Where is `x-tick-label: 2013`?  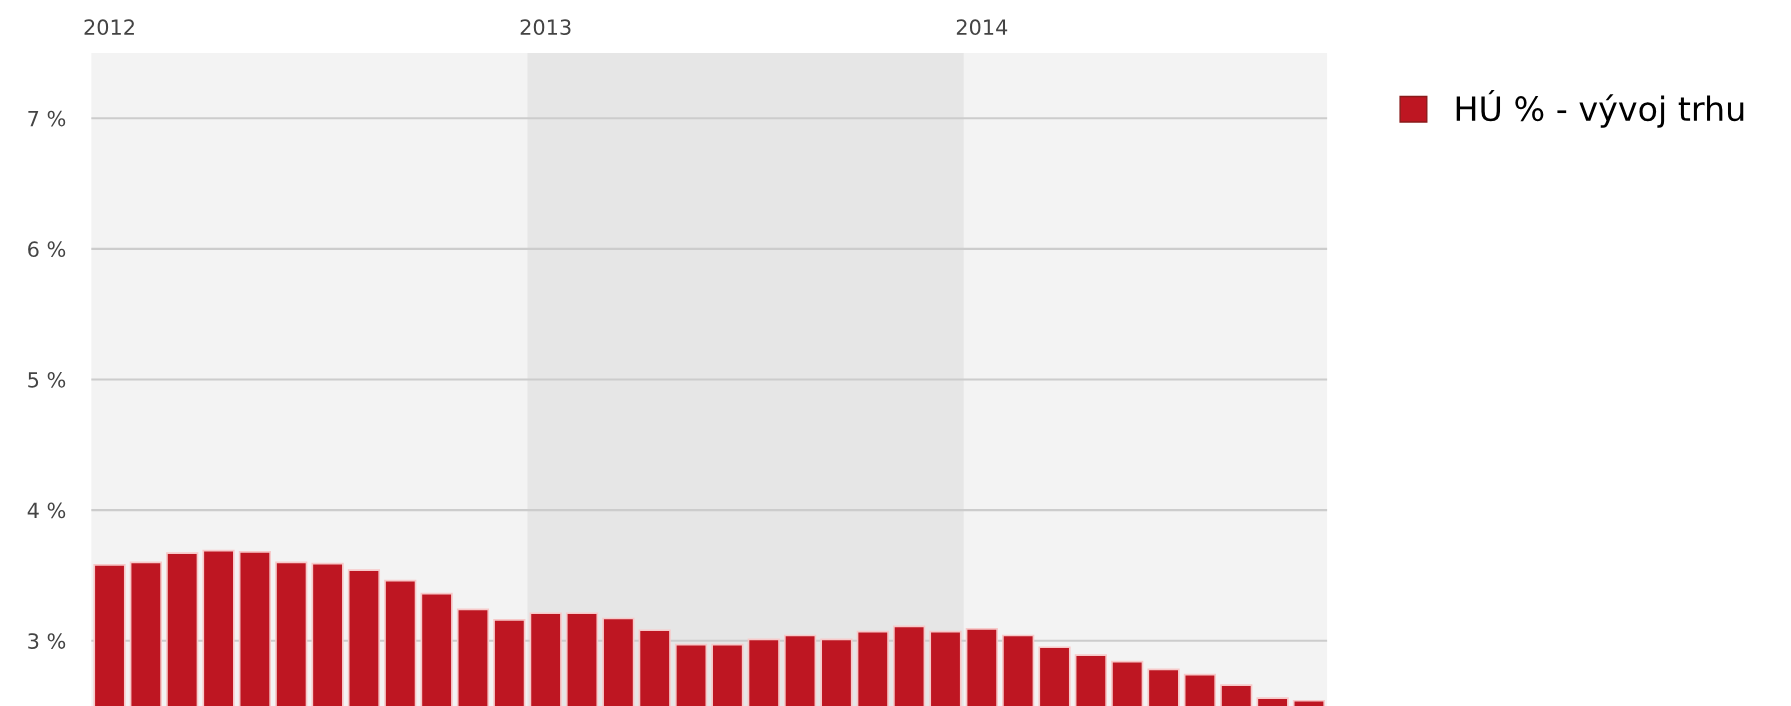 x-tick-label: 2013 is located at coordinates (545, 27).